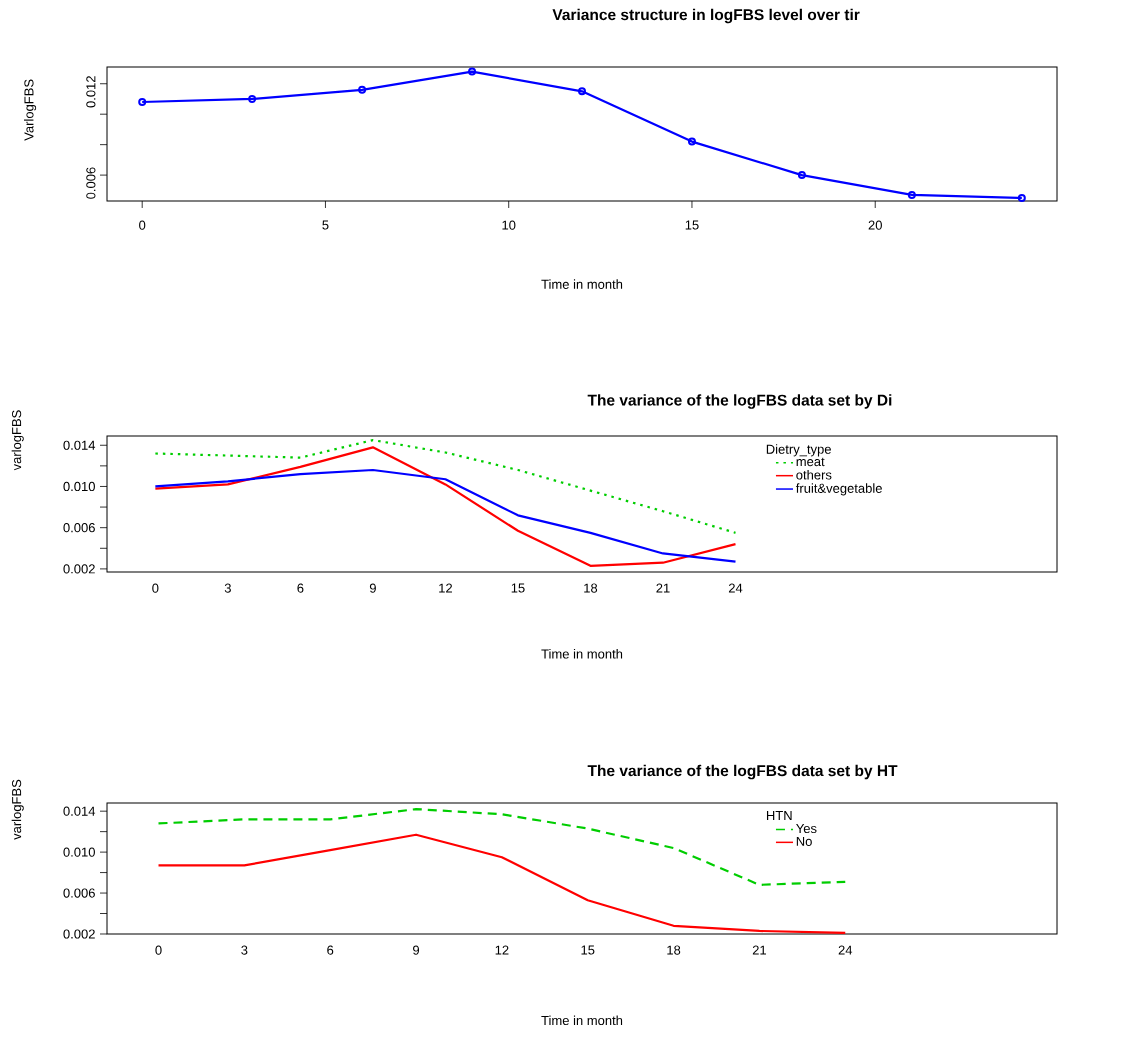 This screenshot has height=1043, width=1121. Describe the element at coordinates (779, 816) in the screenshot. I see `legend-title: HTN` at that location.